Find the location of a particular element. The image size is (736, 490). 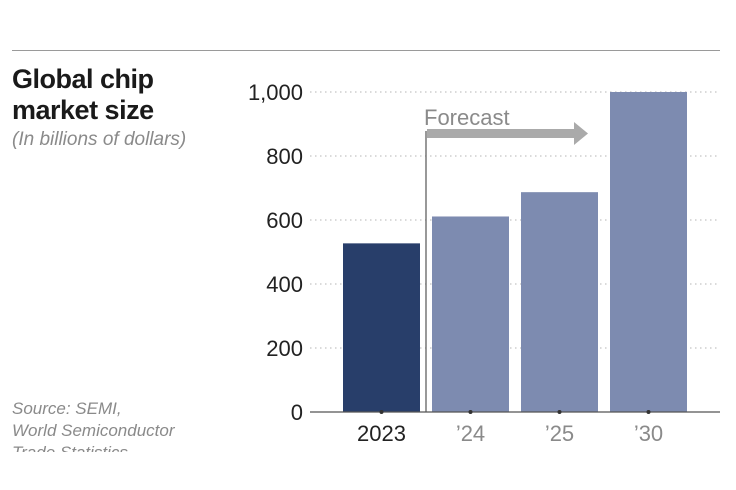

forecast-arrow-head is located at coordinates (581, 133).